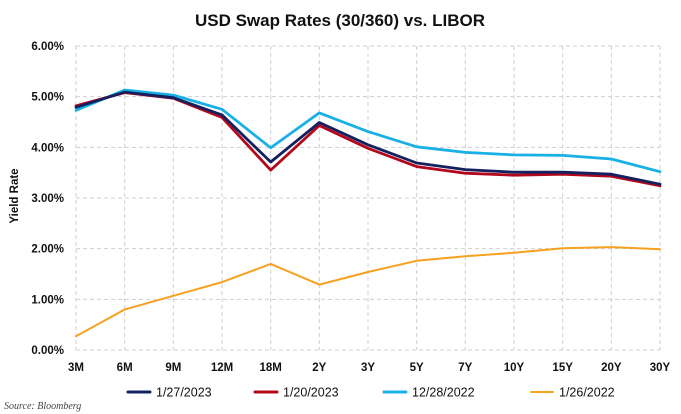  Describe the element at coordinates (184, 393) in the screenshot. I see `legend-label: 1/27/2023` at that location.